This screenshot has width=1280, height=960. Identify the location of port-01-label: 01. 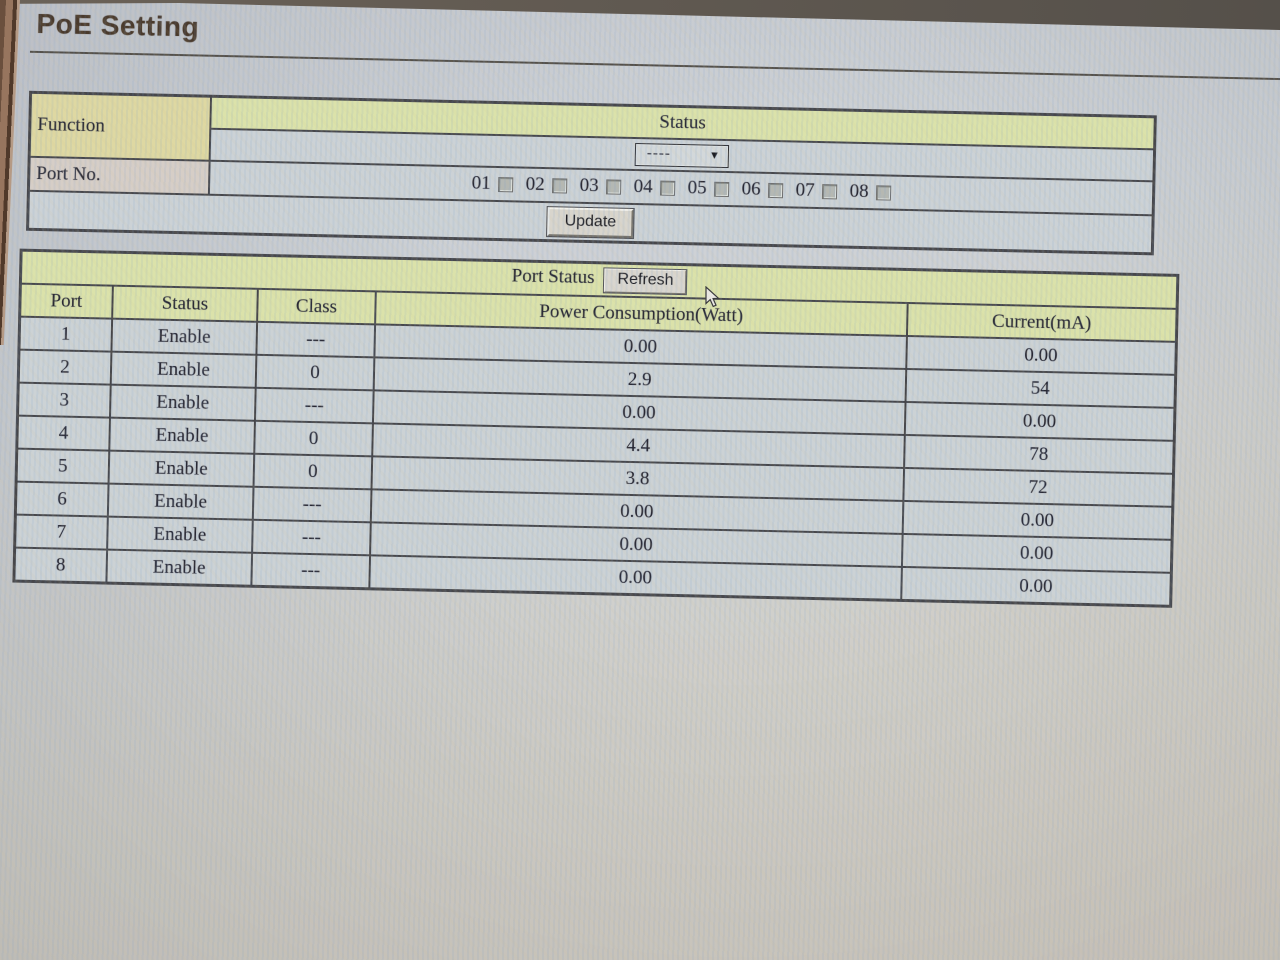
(481, 183).